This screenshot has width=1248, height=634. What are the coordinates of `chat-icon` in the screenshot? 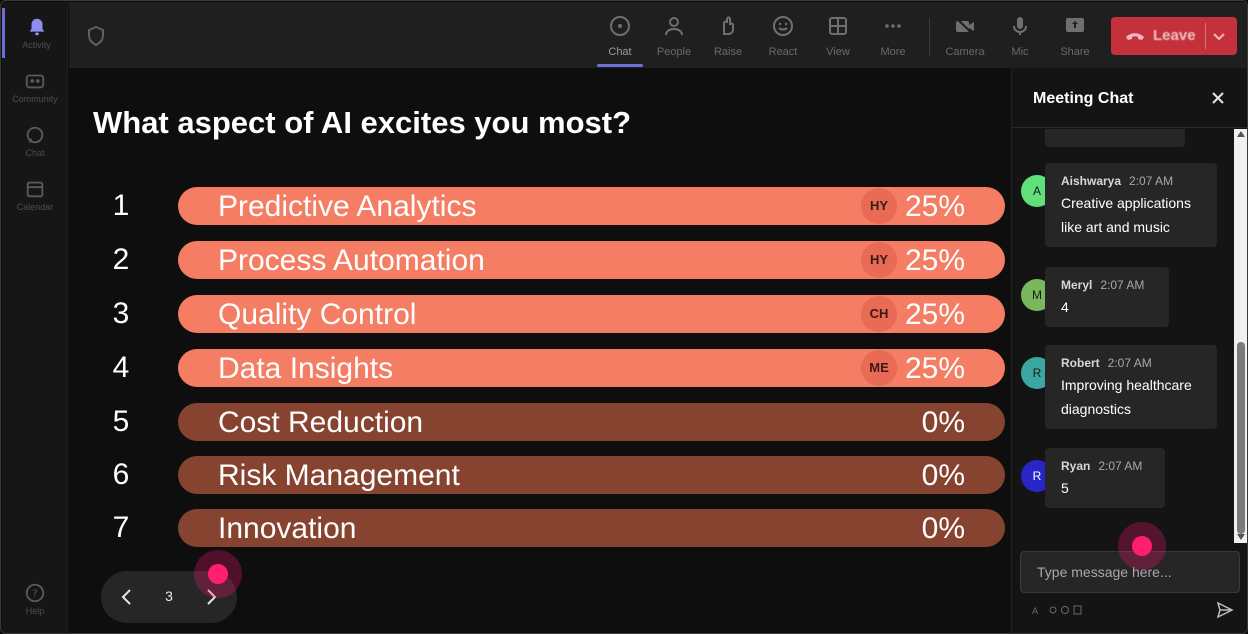 It's located at (35, 135).